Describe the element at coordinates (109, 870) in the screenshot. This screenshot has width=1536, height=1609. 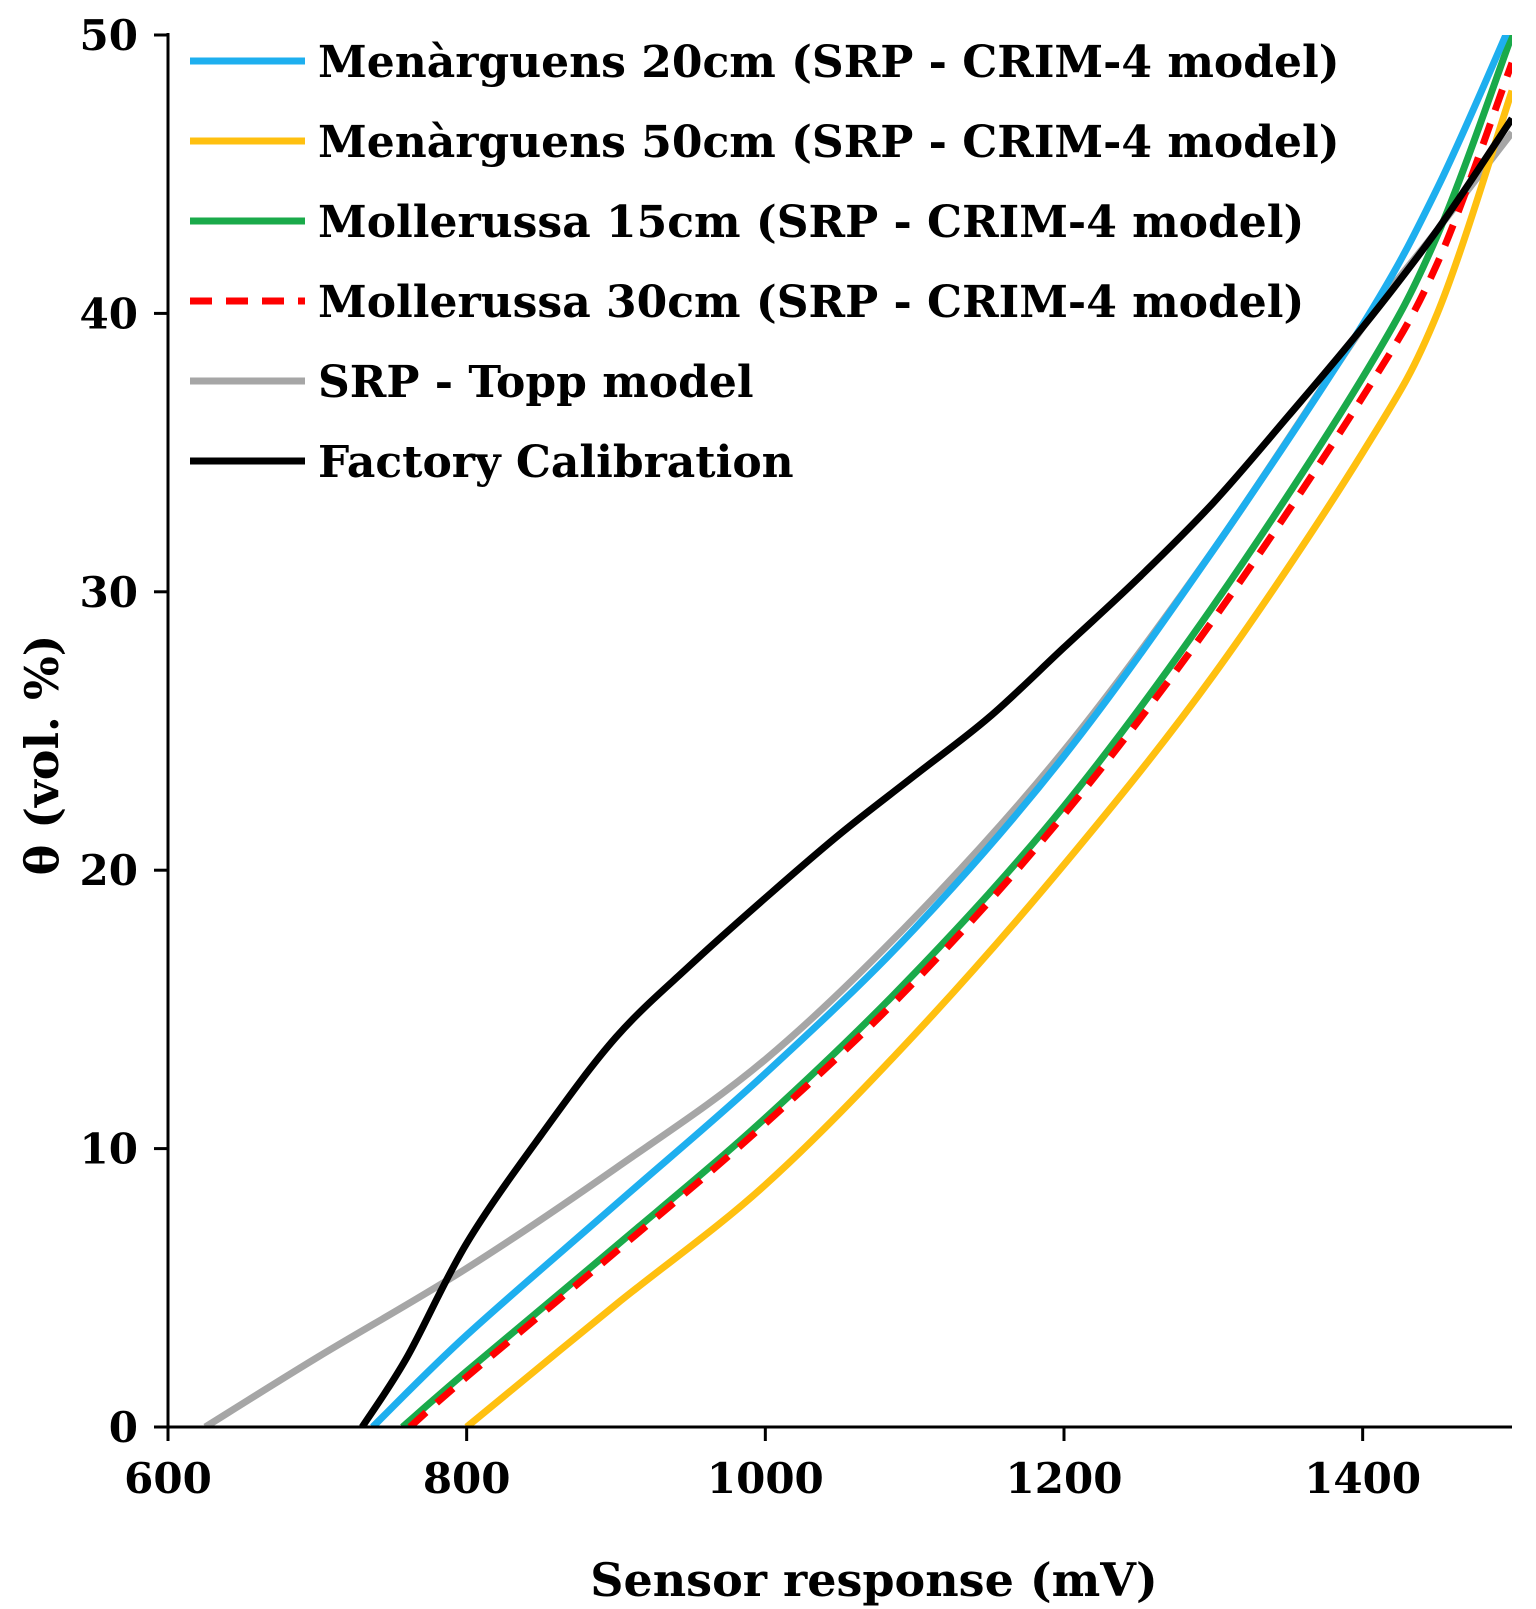
I see `y-tick-label: 20` at that location.